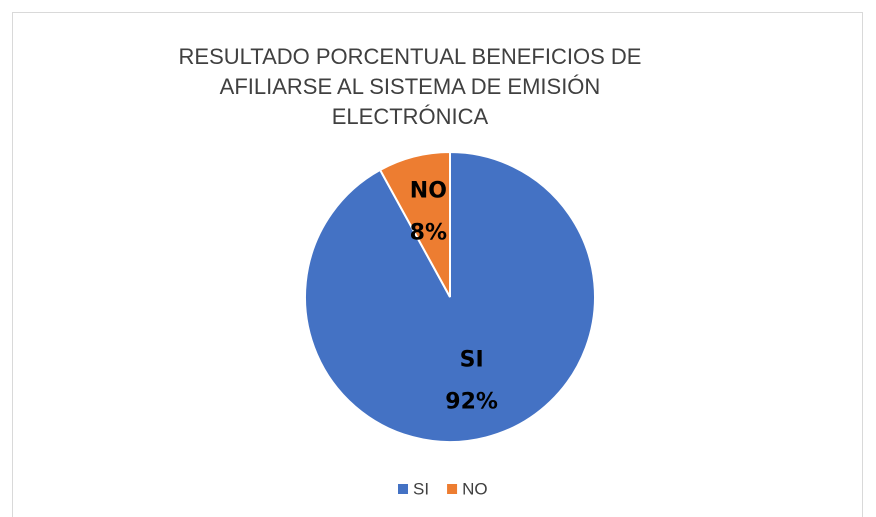 The height and width of the screenshot is (517, 876). I want to click on chart-title: RESULTADO PORCENTUAL BENEFICIOS DE, so click(410, 56).